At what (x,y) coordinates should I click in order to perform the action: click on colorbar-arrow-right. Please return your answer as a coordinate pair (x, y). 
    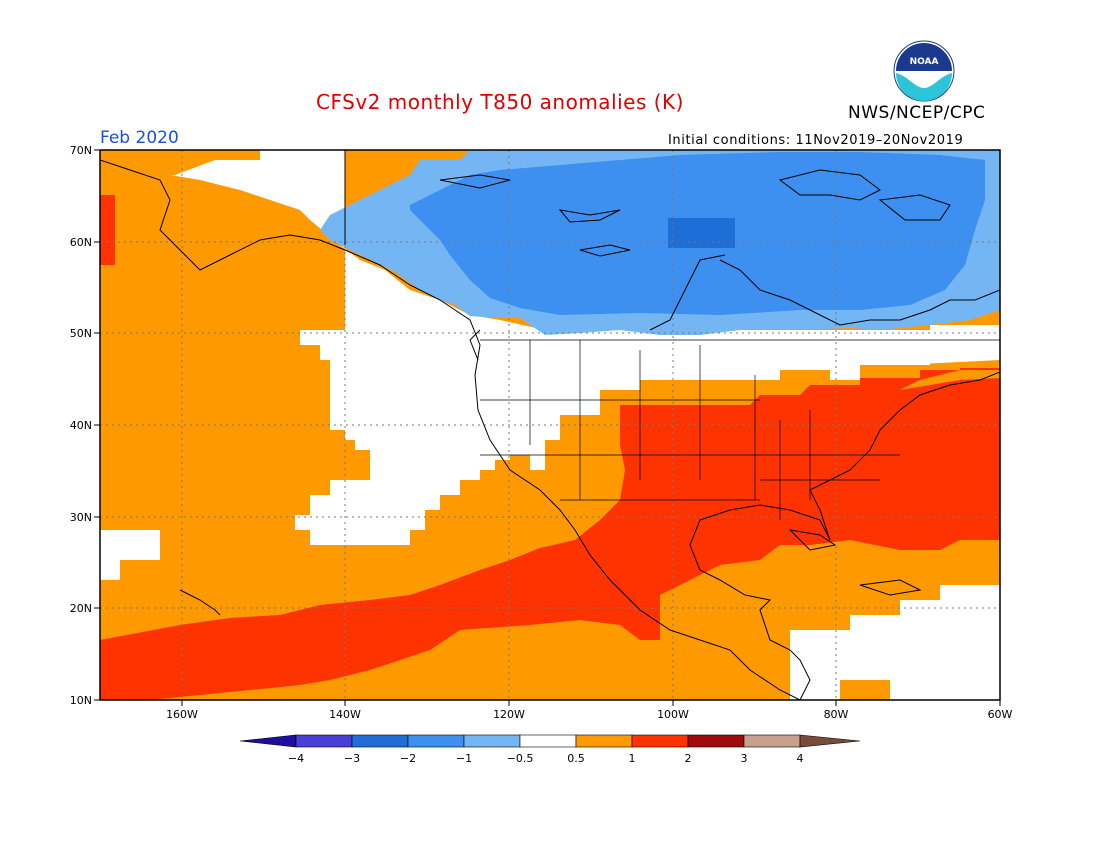
    Looking at the image, I should click on (830, 741).